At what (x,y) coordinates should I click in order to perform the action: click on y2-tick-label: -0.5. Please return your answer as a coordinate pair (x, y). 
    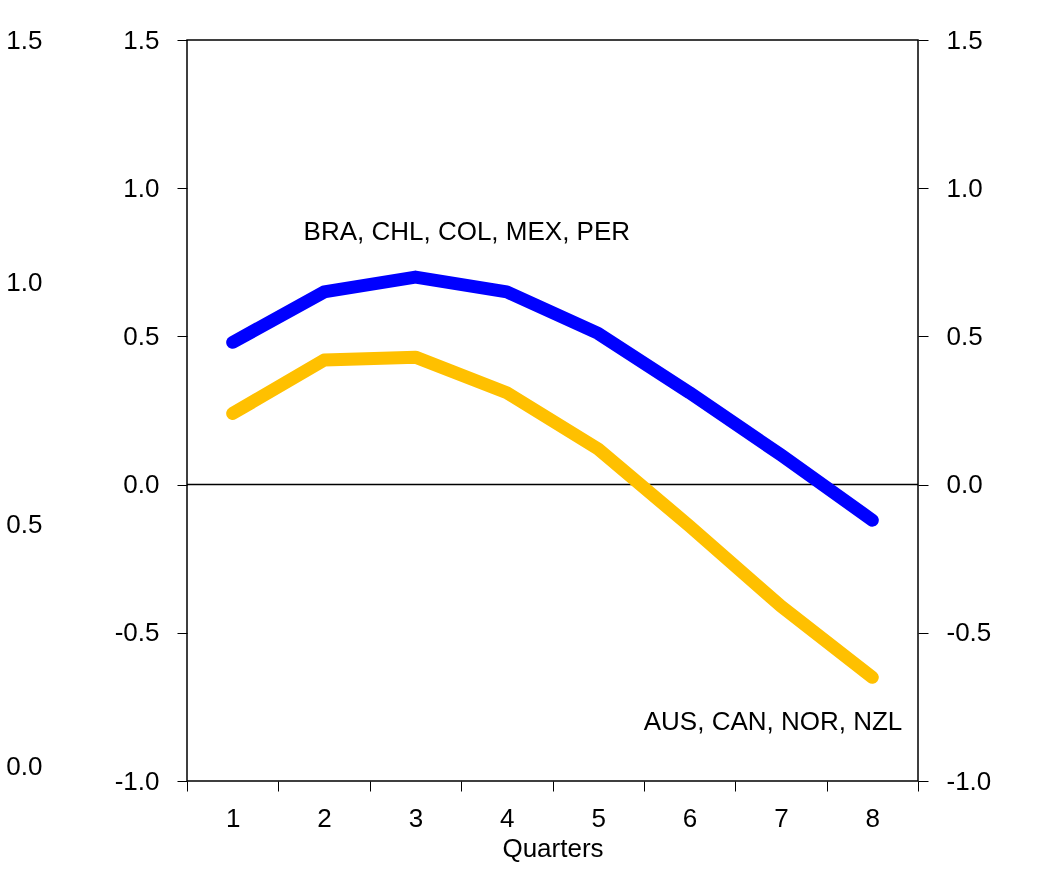
    Looking at the image, I should click on (969, 632).